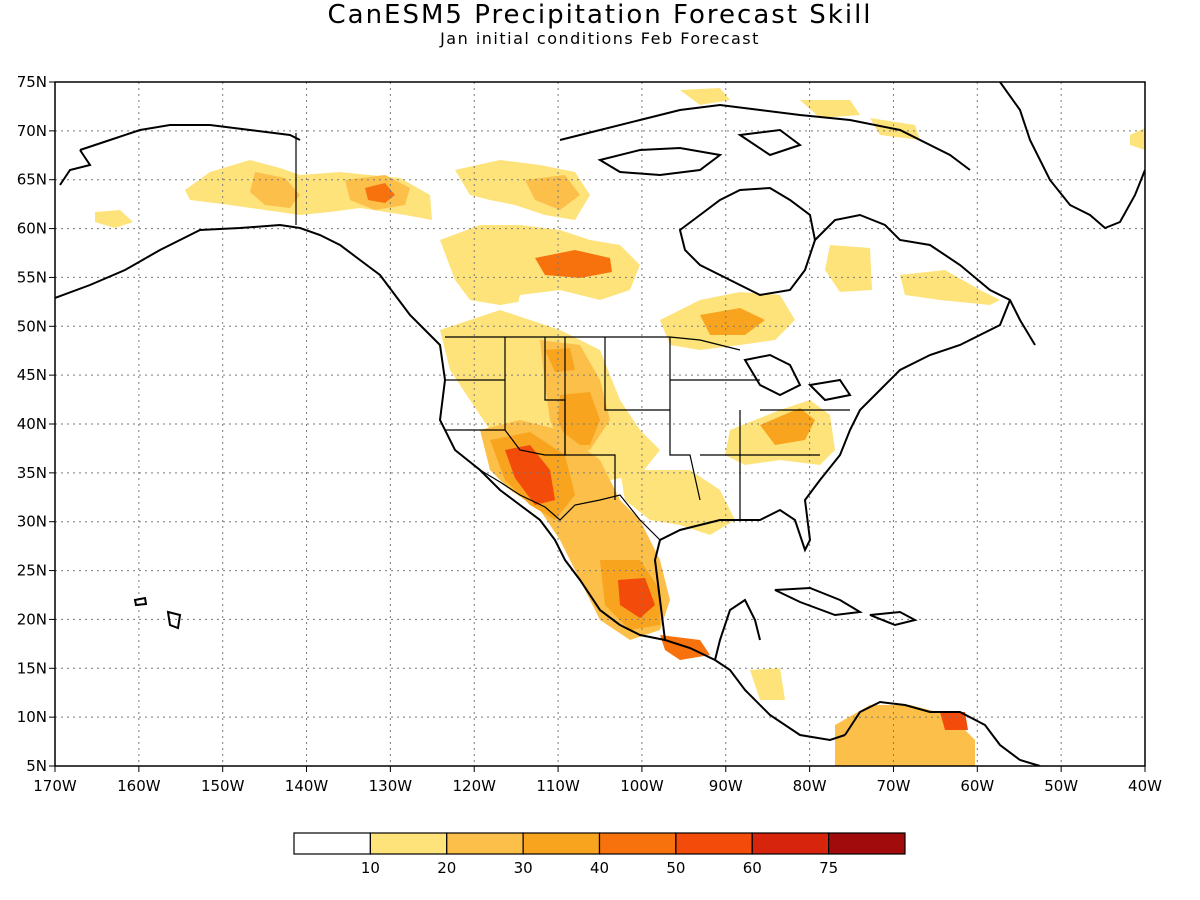 Image resolution: width=1200 pixels, height=900 pixels. What do you see at coordinates (552, 192) in the screenshot?
I see `skill-region-nwt-core` at bounding box center [552, 192].